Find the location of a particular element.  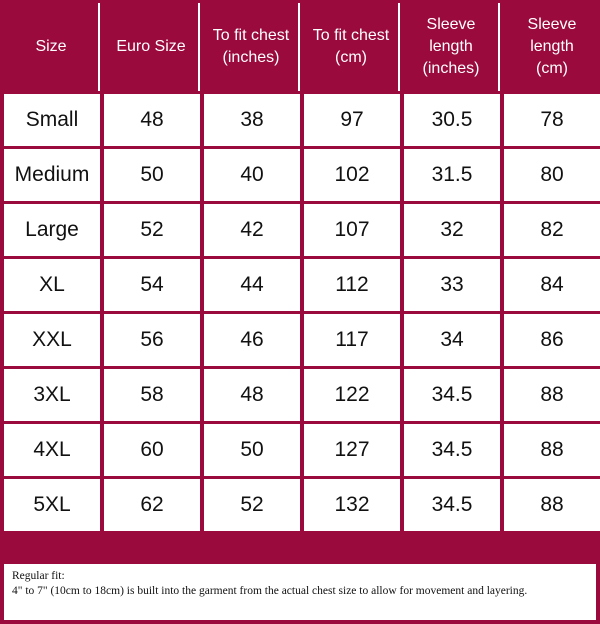

cell-euro-size: 60 is located at coordinates (152, 450).